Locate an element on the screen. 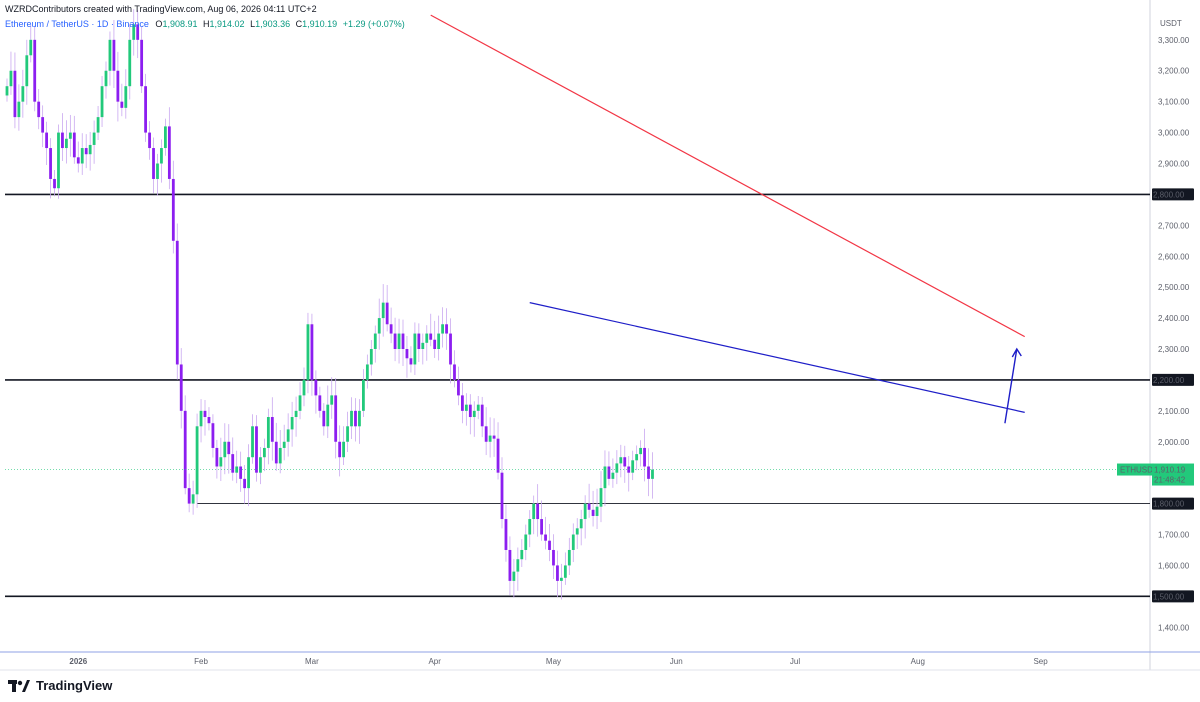 The image size is (1200, 702). tradingview-logo: TradingView is located at coordinates (60, 685).